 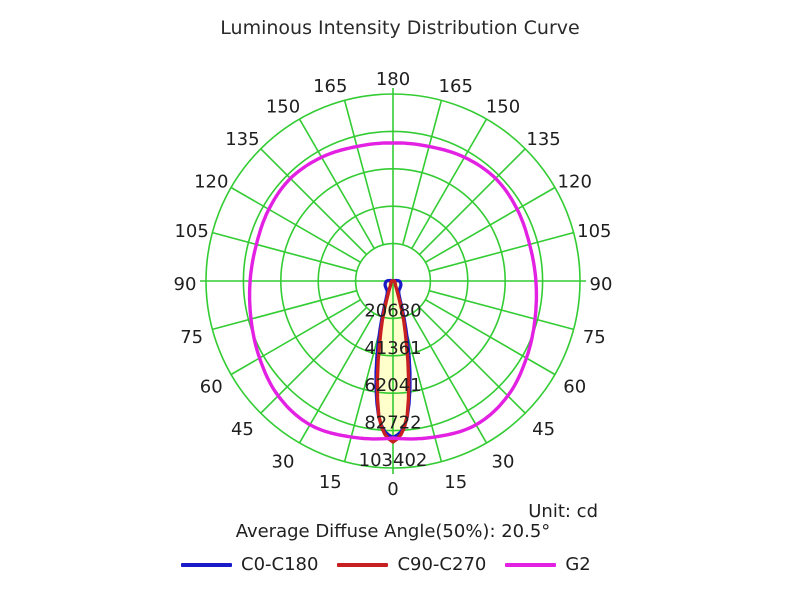 I want to click on legend-item-c90-c270: C90-C270, so click(x=411, y=564).